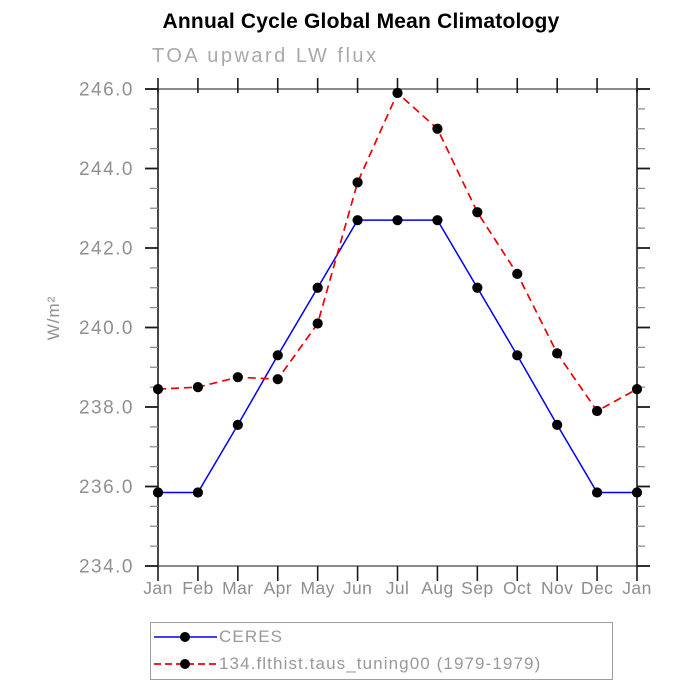 The image size is (700, 700). What do you see at coordinates (477, 588) in the screenshot?
I see `svg-text: Sep` at bounding box center [477, 588].